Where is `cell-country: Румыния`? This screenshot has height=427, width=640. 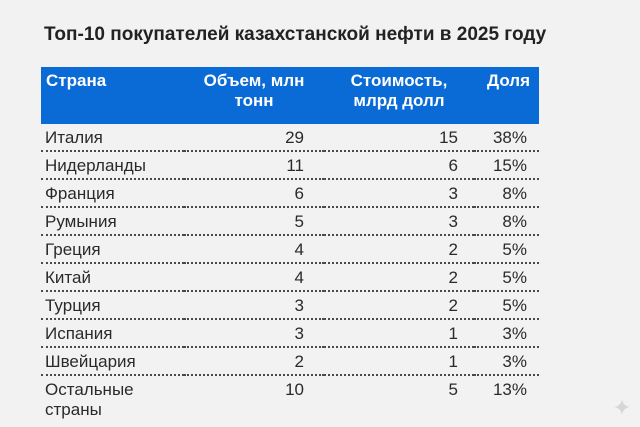 cell-country: Румыния is located at coordinates (112, 221).